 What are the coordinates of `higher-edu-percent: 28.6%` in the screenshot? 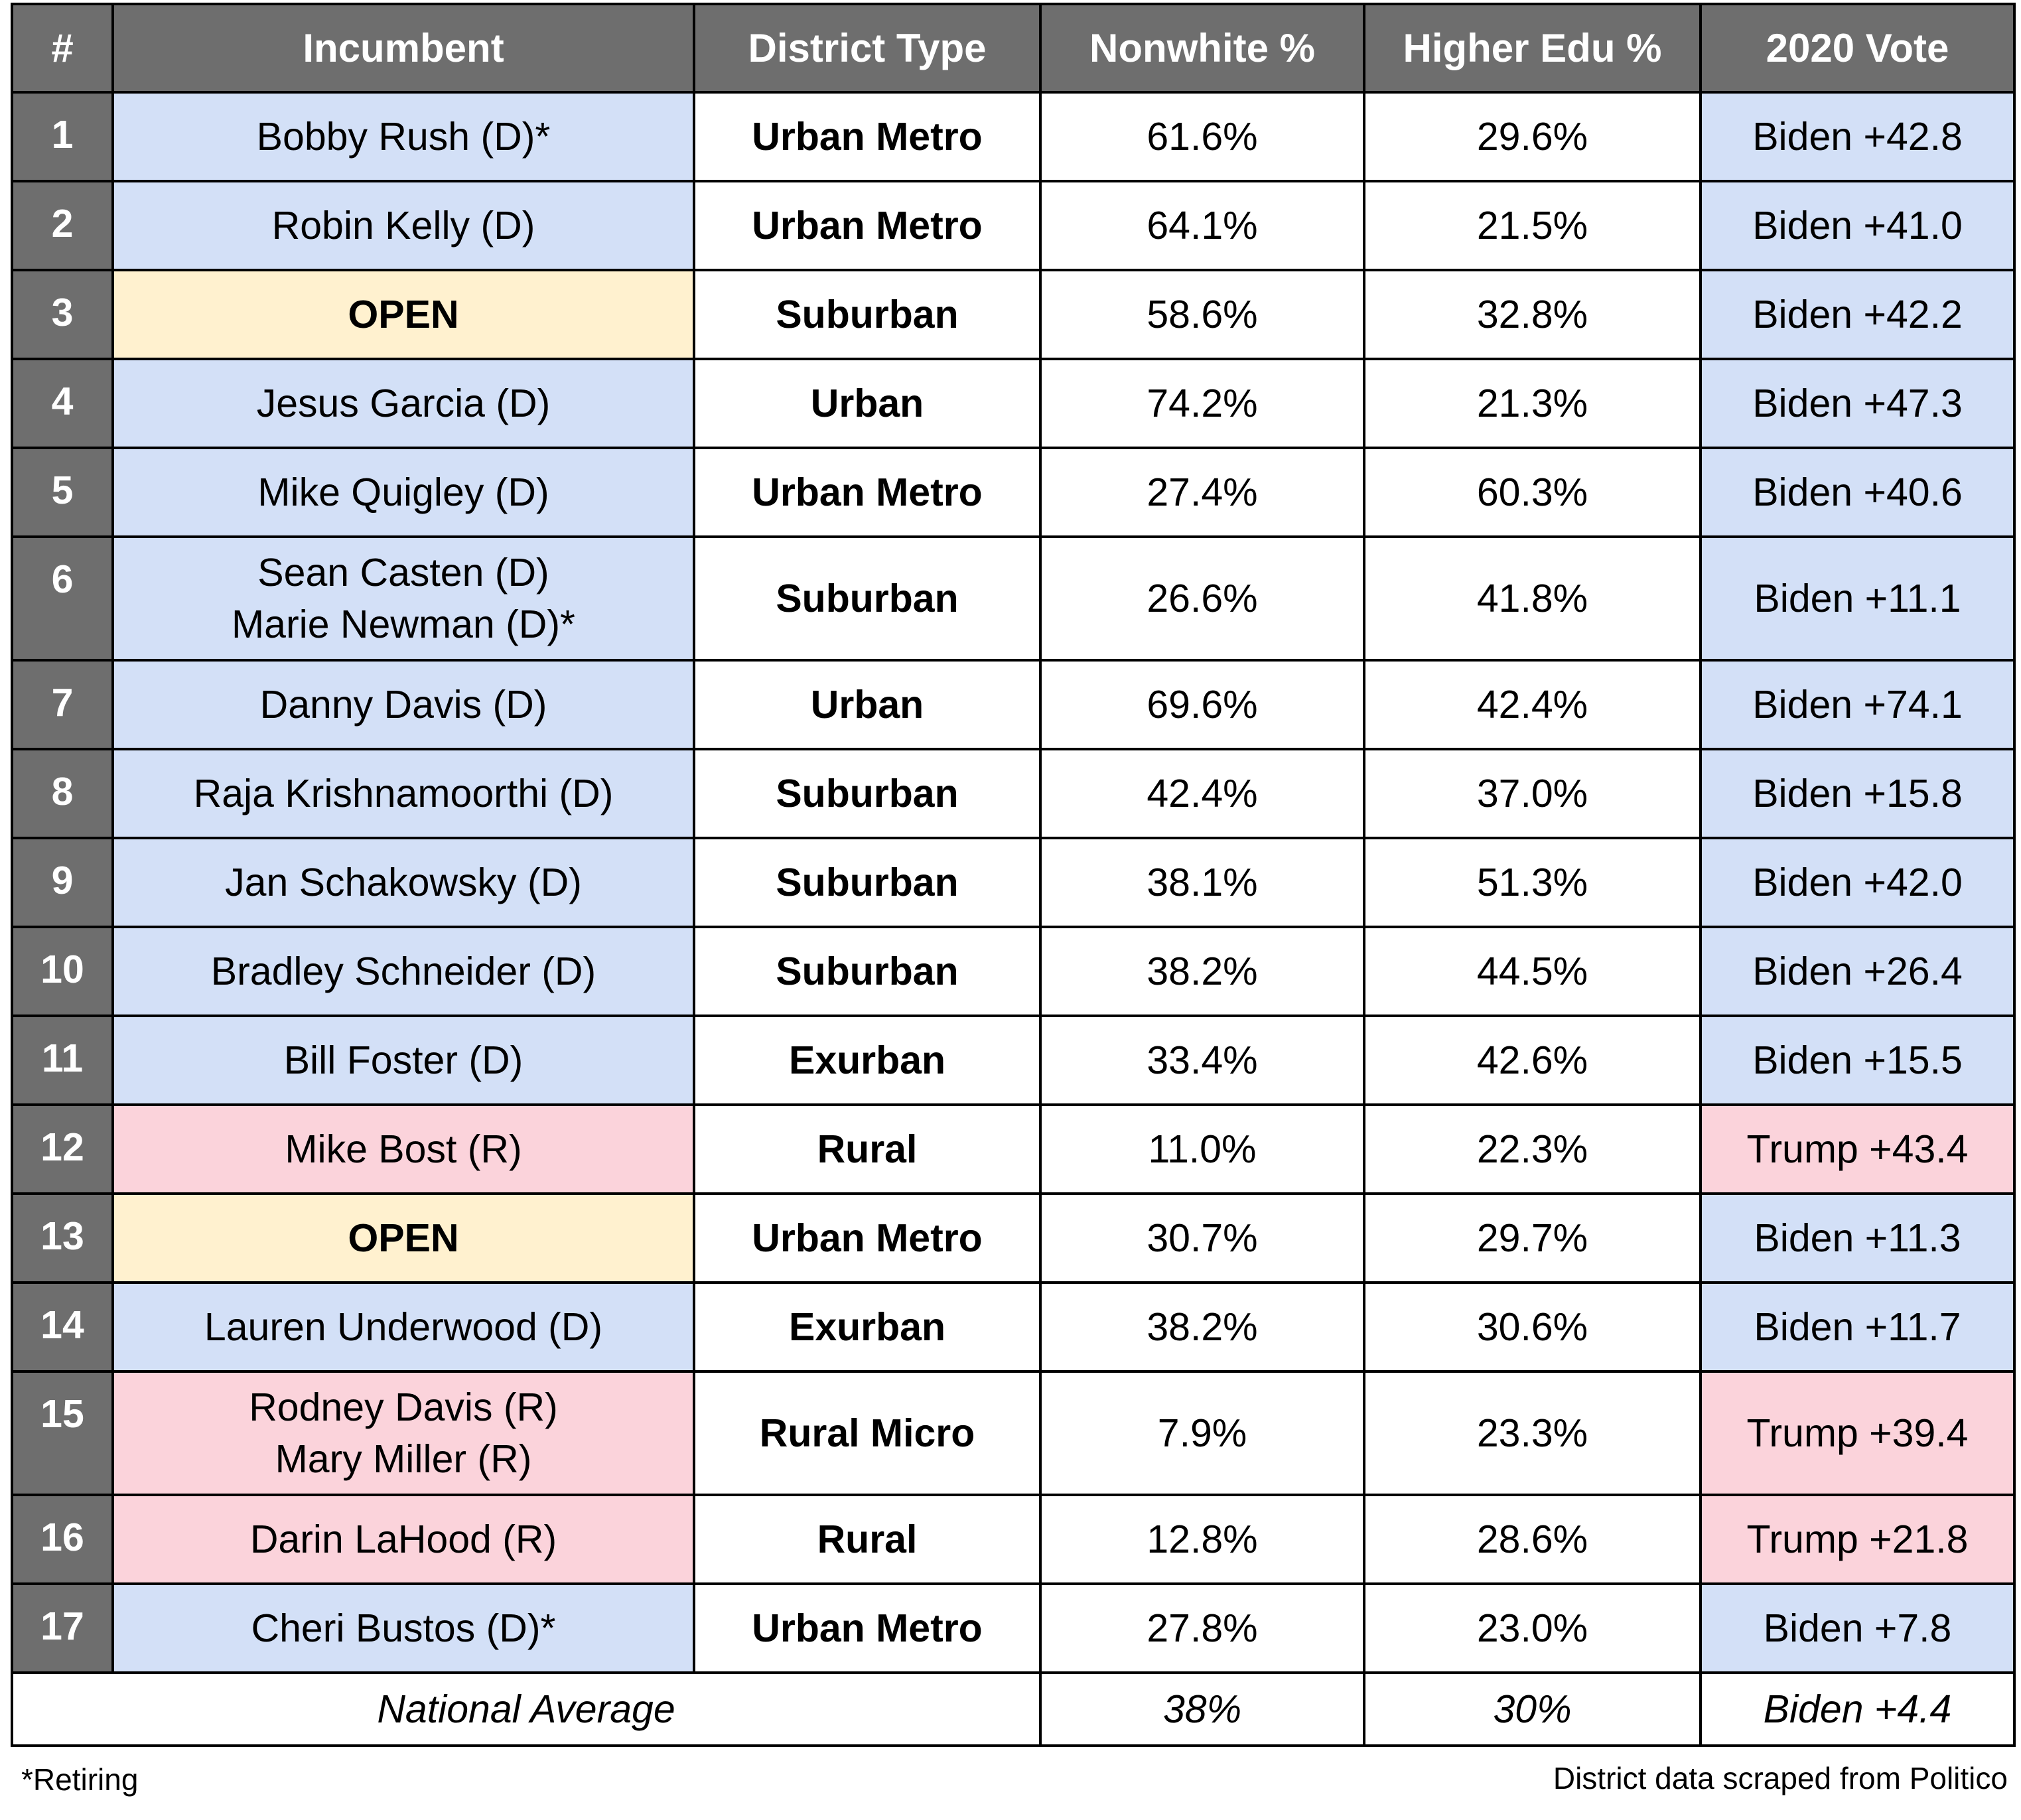 It's located at (1532, 1539).